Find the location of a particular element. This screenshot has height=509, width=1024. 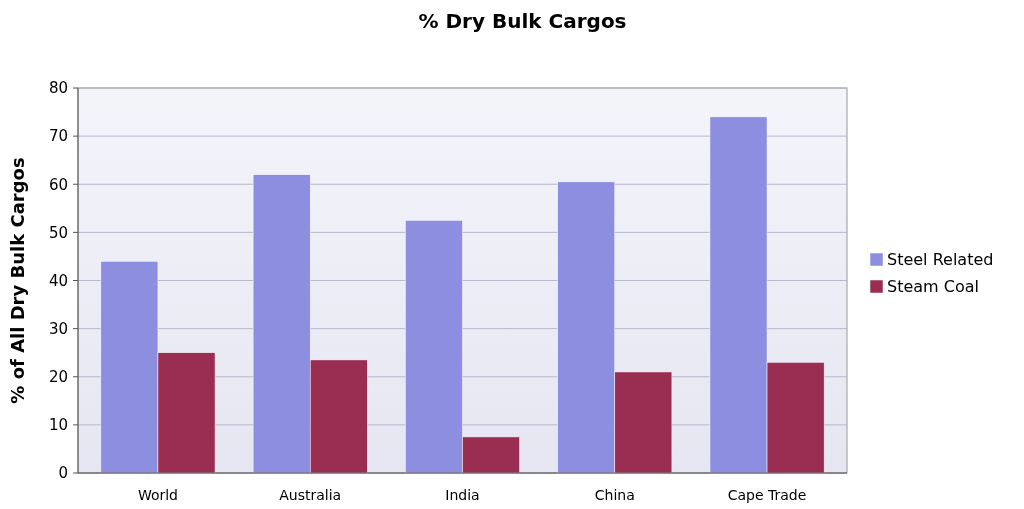

y-tick-label: 20 is located at coordinates (58, 377).